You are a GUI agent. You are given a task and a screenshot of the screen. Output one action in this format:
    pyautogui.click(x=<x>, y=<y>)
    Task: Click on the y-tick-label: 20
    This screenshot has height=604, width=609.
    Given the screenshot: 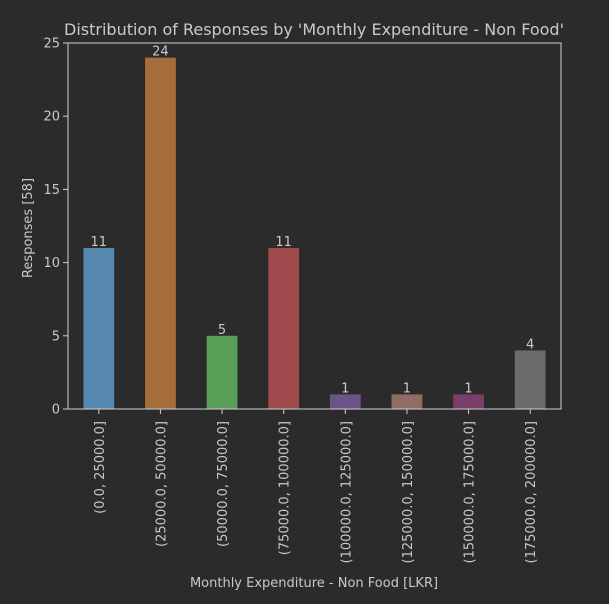 What is the action you would take?
    pyautogui.click(x=51, y=117)
    